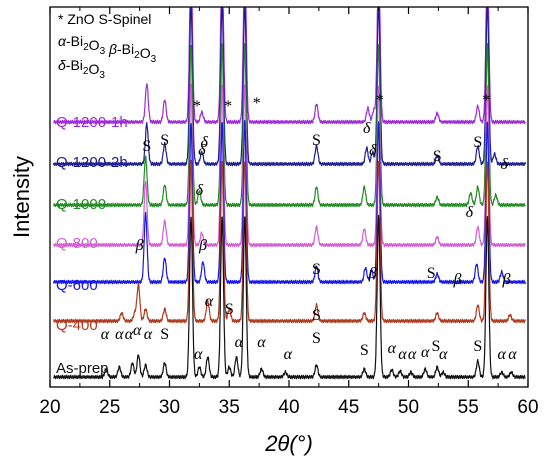  Describe the element at coordinates (107, 49) in the screenshot. I see `legend-line-1: α-Bi2O3 β-Bi2O3` at that location.